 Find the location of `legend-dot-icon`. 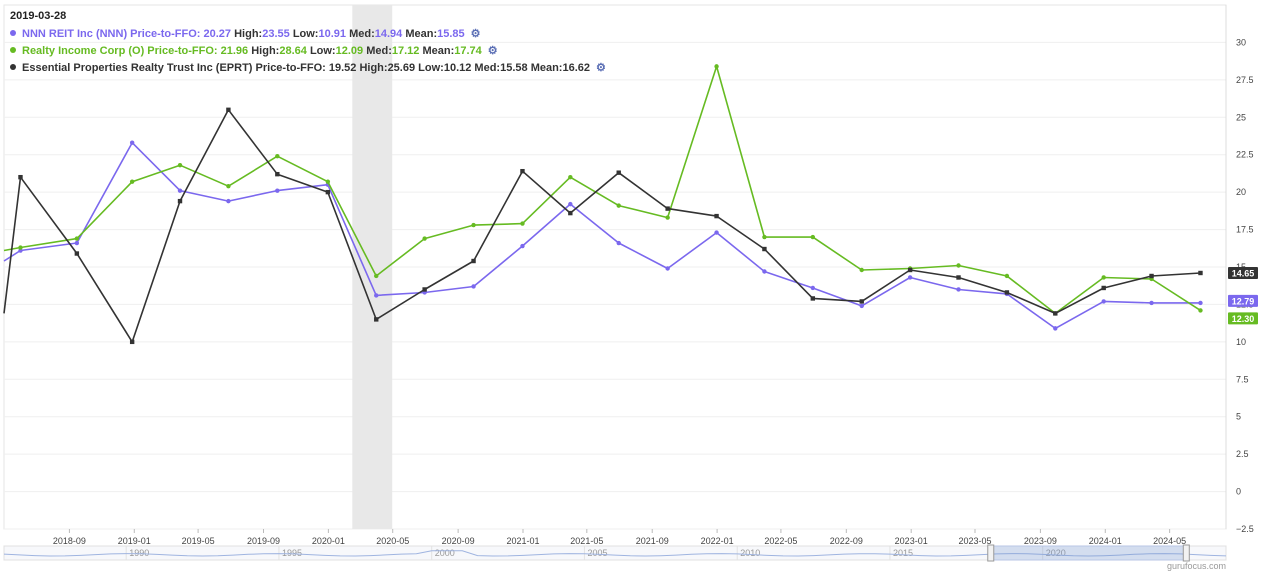

legend-dot-icon is located at coordinates (13, 67).